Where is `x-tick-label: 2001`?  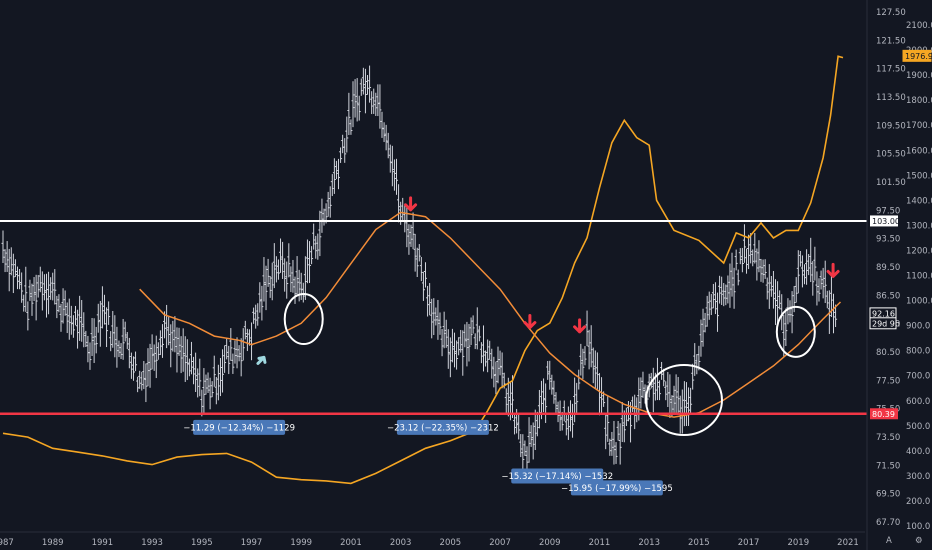
x-tick-label: 2001 is located at coordinates (351, 543).